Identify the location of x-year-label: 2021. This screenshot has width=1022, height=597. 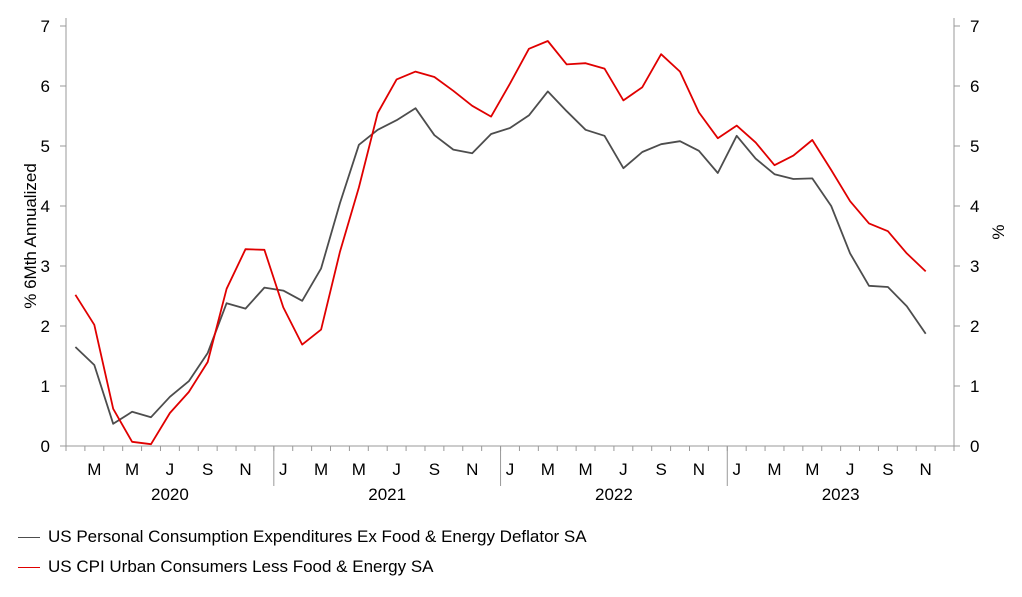
(387, 494).